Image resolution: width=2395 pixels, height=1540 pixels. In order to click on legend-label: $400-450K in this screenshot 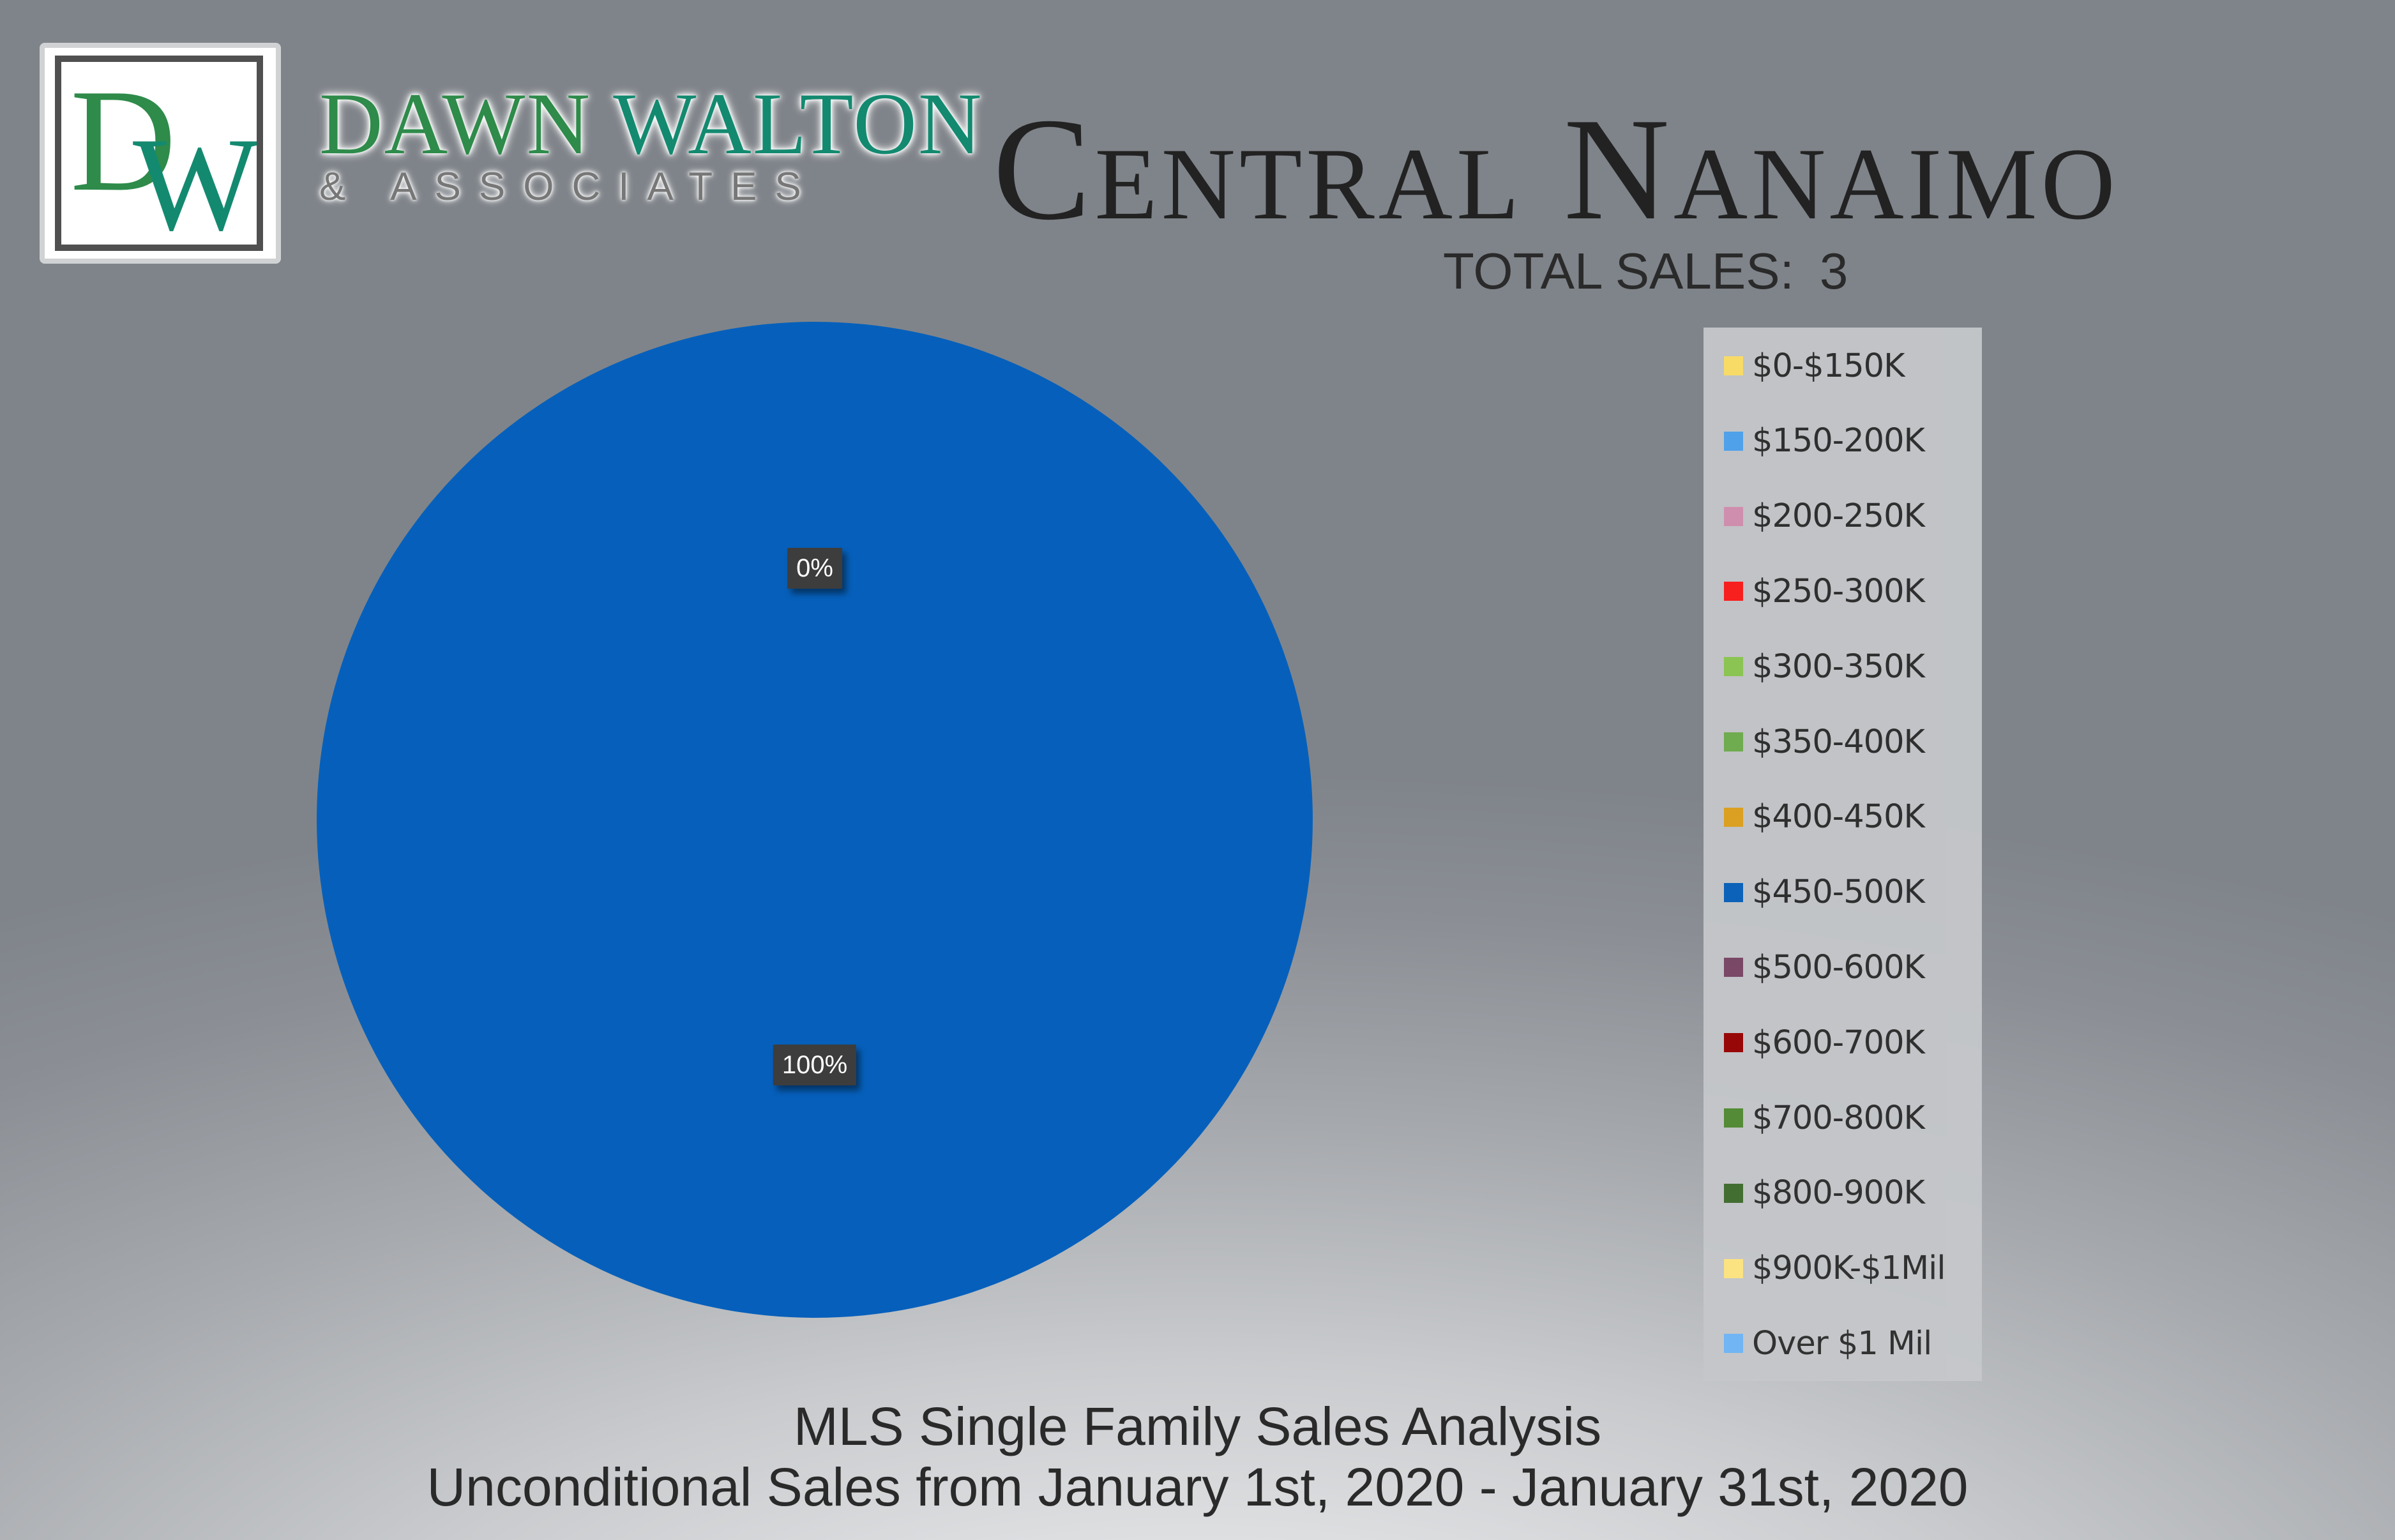, I will do `click(1838, 817)`.